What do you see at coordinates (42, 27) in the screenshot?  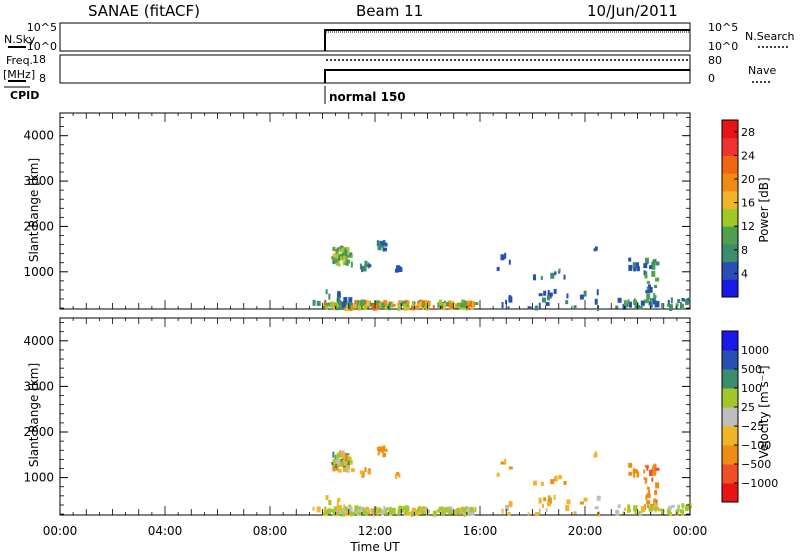 I see `nsky-tick-top: 10^5` at bounding box center [42, 27].